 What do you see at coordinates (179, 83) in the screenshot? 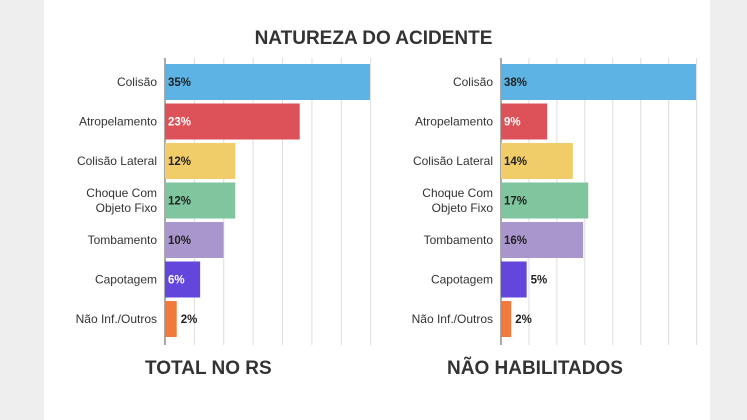
I see `value-label: 35%` at bounding box center [179, 83].